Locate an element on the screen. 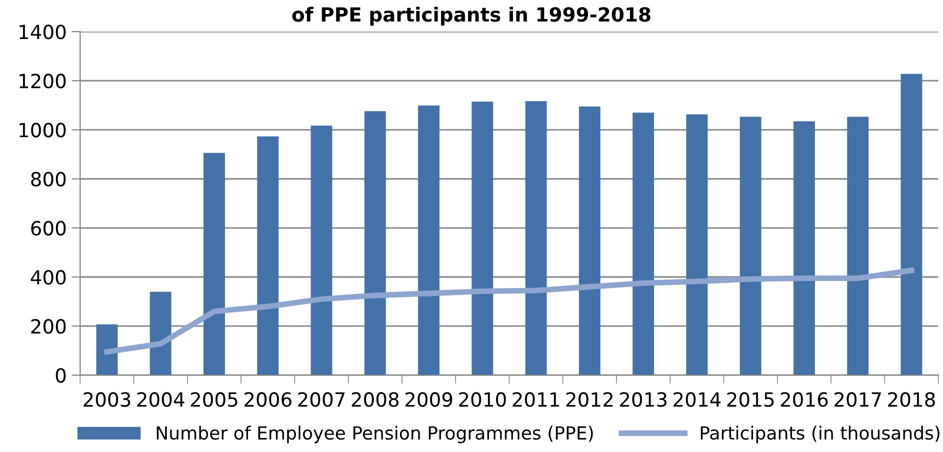 The width and height of the screenshot is (943, 452). y-tick-label: 0 is located at coordinates (61, 375).